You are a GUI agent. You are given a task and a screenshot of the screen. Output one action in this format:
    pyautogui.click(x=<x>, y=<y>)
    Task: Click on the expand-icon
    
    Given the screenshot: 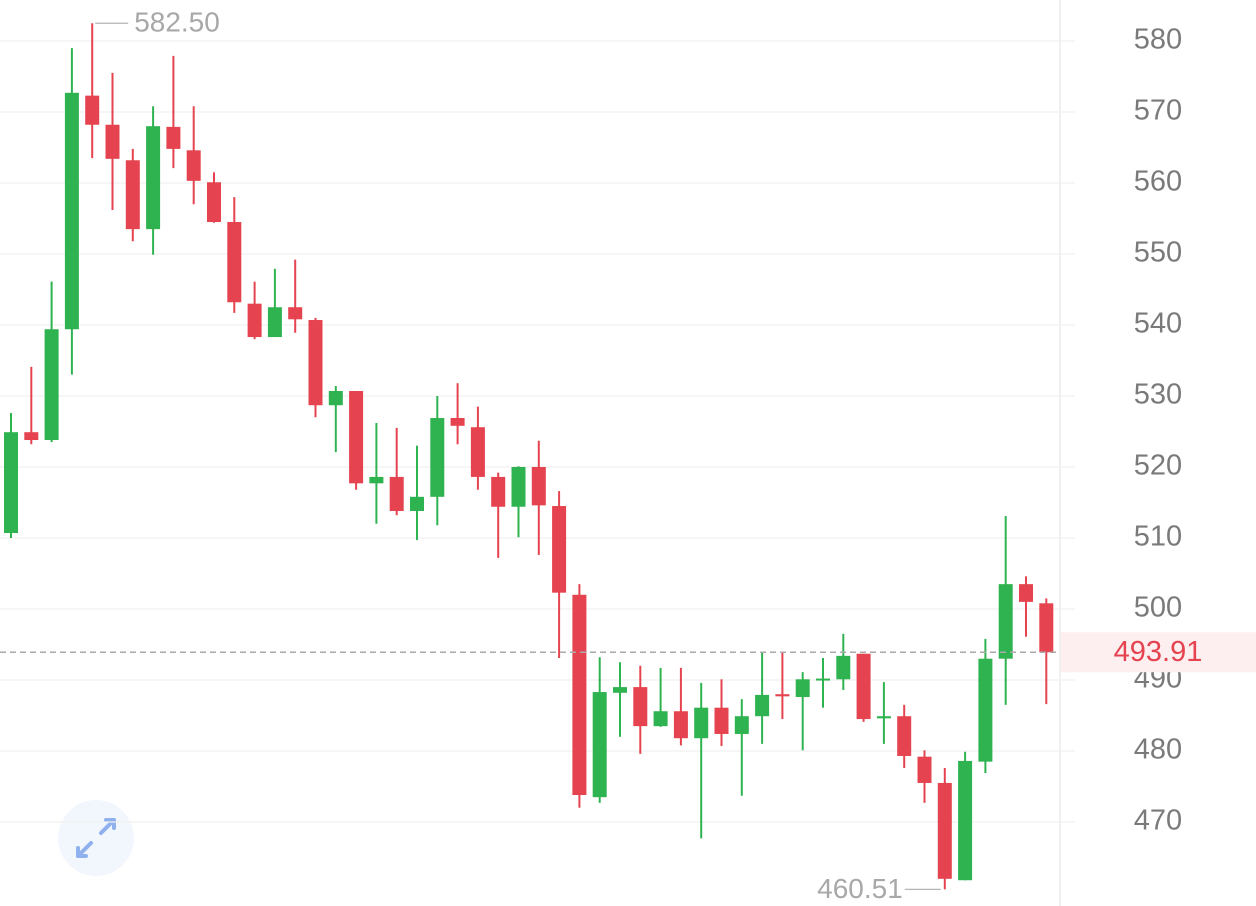 What is the action you would take?
    pyautogui.click(x=96, y=838)
    